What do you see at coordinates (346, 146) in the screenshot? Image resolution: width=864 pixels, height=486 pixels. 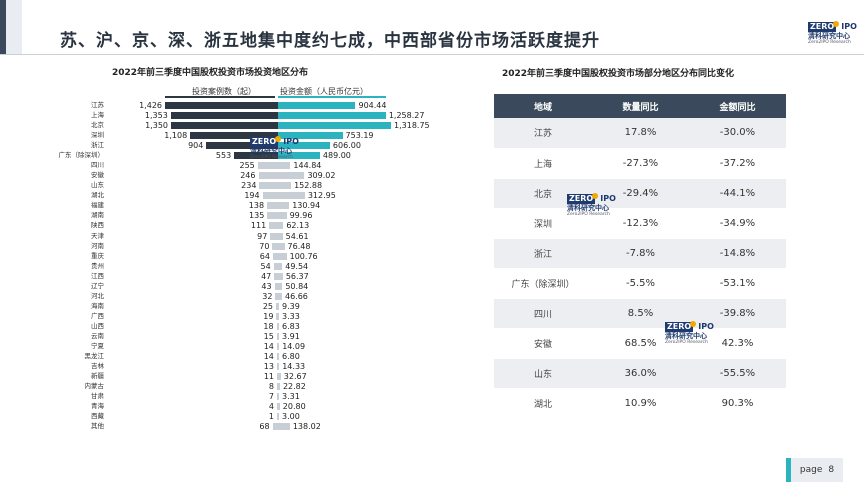 I see `amount-label: 606.00` at bounding box center [346, 146].